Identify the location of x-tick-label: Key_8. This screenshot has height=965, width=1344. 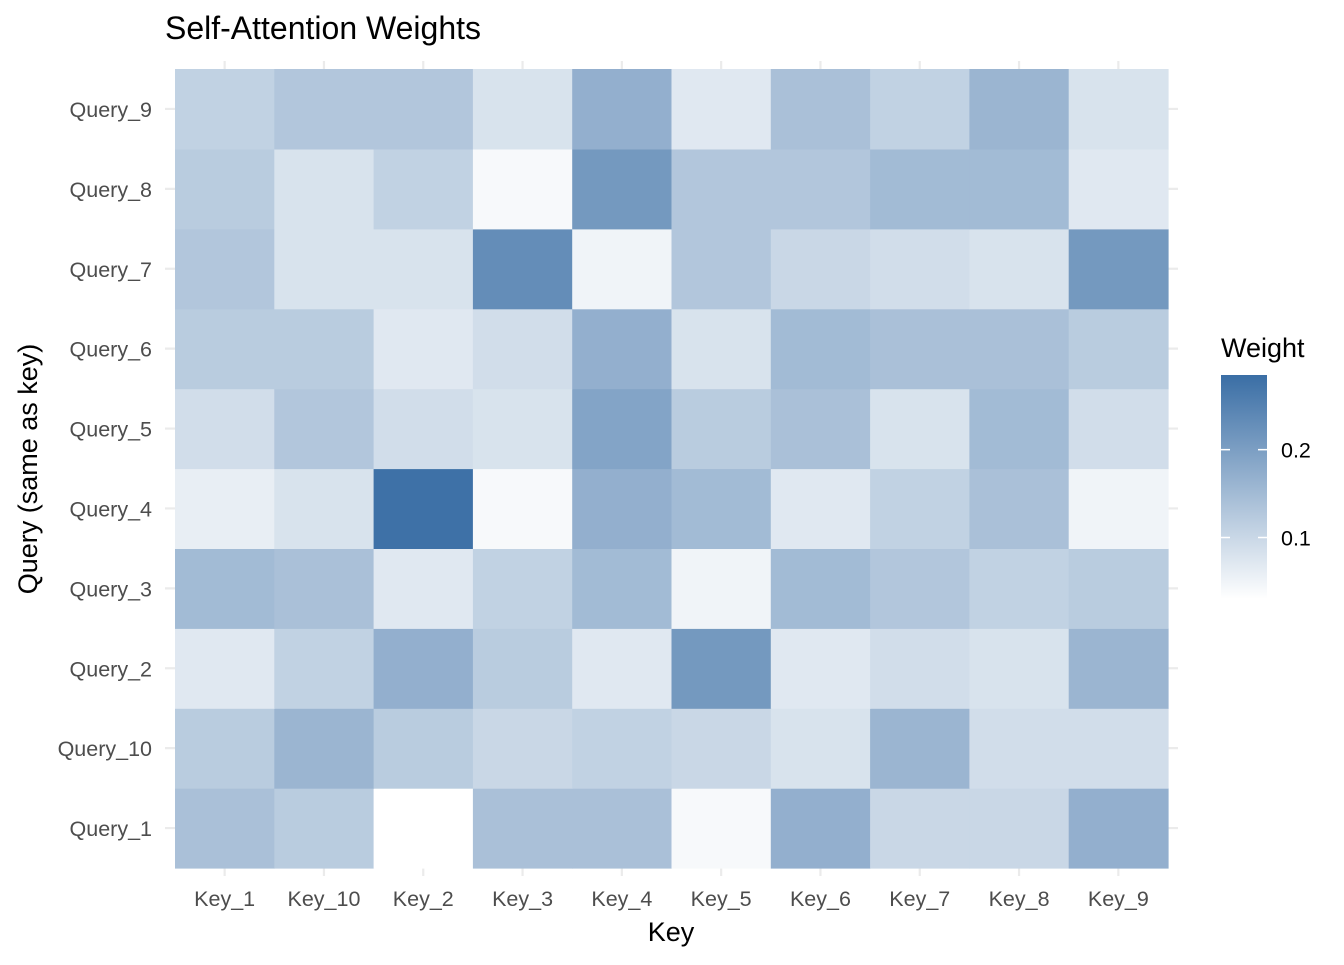
(1019, 899).